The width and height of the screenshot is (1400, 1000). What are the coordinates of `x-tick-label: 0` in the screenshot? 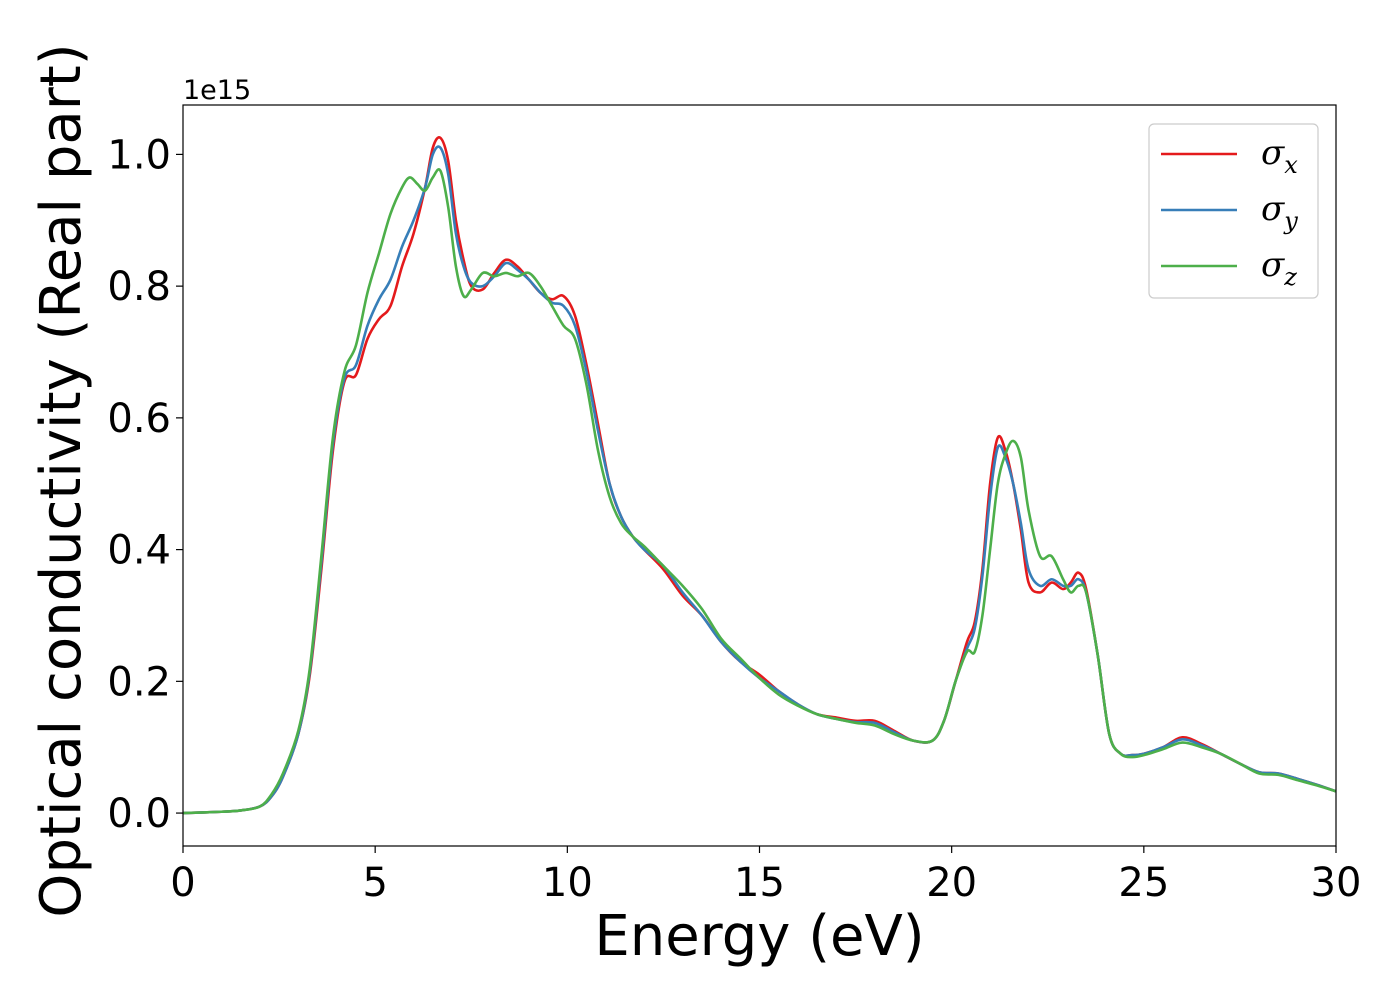 It's located at (182, 883).